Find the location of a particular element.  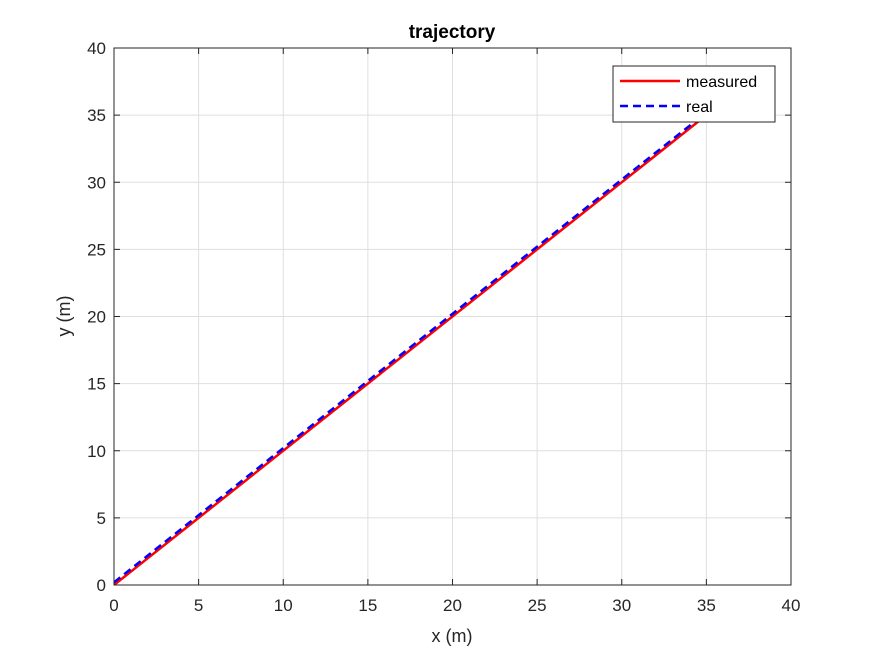

x-tick-label: 30 is located at coordinates (621, 605).